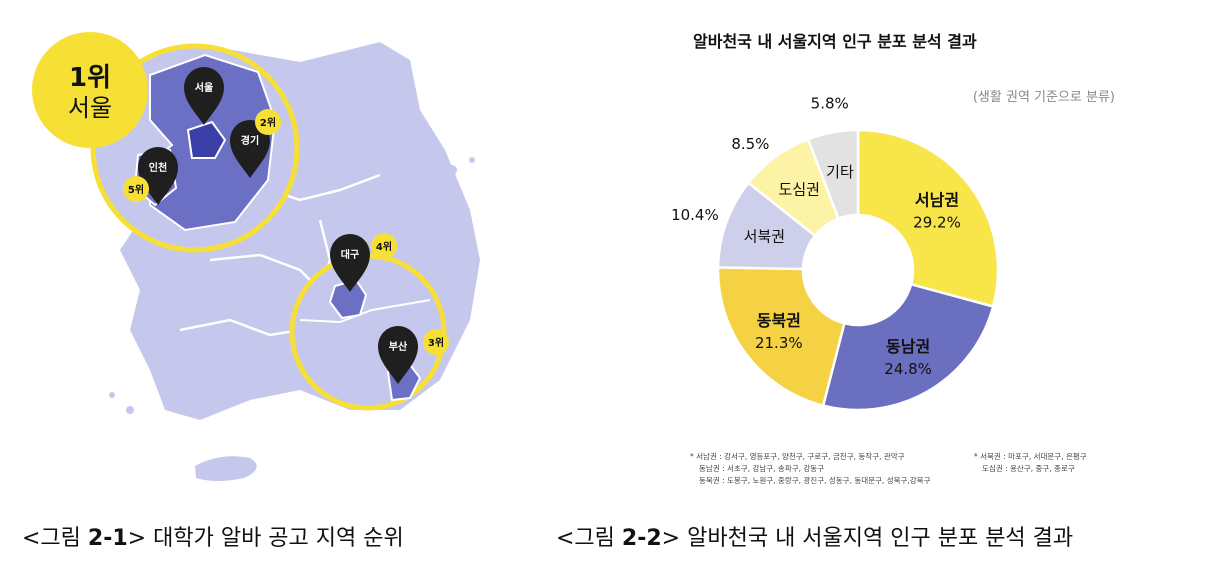 The image size is (1218, 576). What do you see at coordinates (764, 236) in the screenshot?
I see `slice-category-label: 서북권` at bounding box center [764, 236].